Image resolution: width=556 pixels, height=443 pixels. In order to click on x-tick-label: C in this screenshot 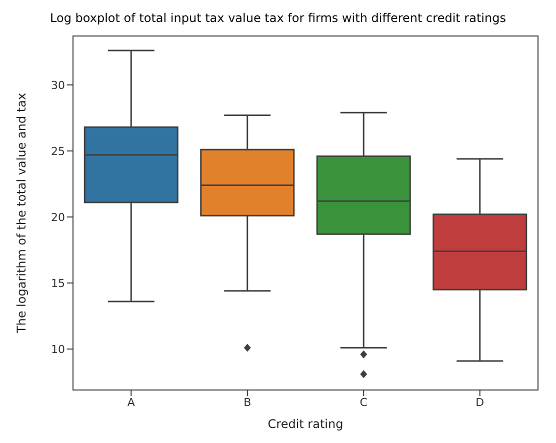, I will do `click(364, 402)`.